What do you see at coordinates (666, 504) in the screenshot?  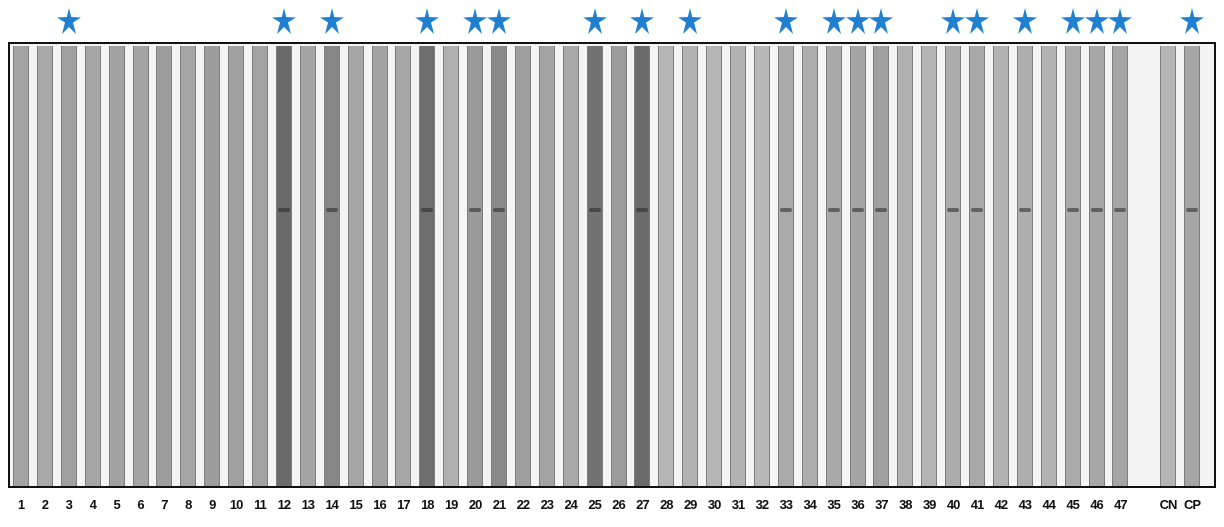 I see `lane-label: 28` at bounding box center [666, 504].